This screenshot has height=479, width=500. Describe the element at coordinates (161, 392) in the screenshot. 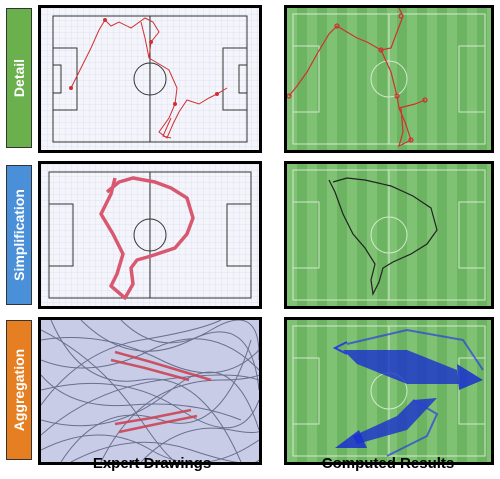

I see `aggregation-red-highlights` at that location.